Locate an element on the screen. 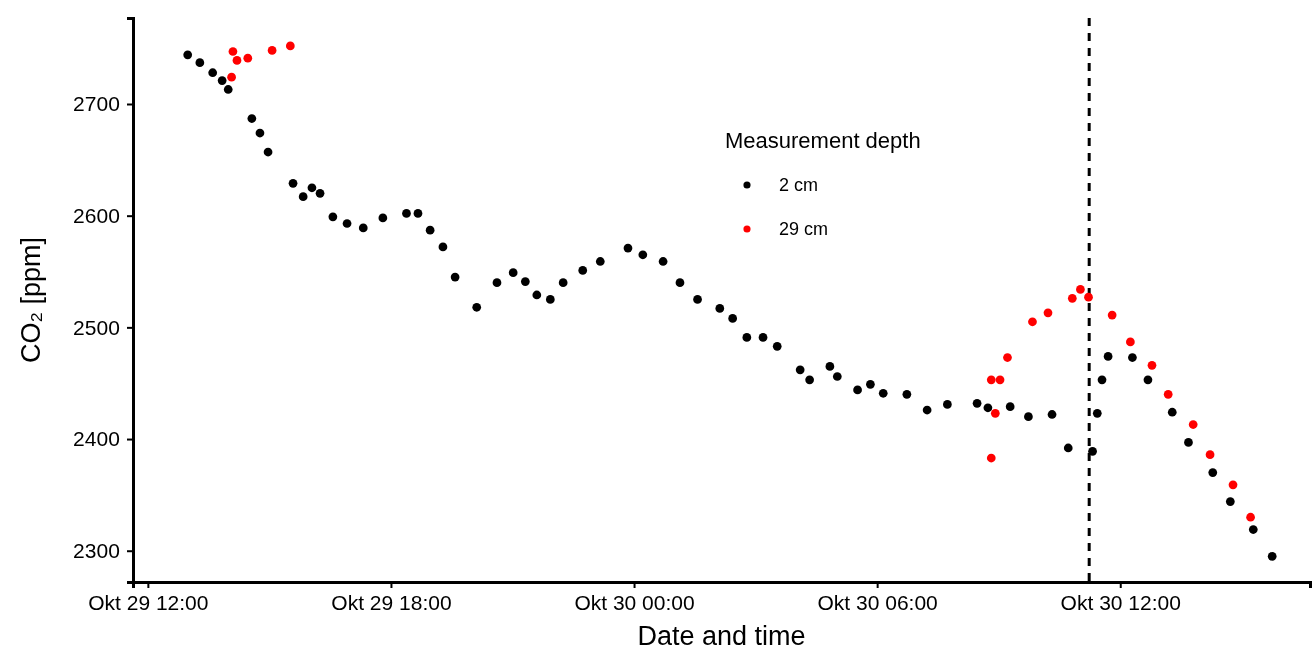 Image resolution: width=1315 pixels, height=651 pixels. x-tick-label: Okt 30 06:00 is located at coordinates (877, 602).